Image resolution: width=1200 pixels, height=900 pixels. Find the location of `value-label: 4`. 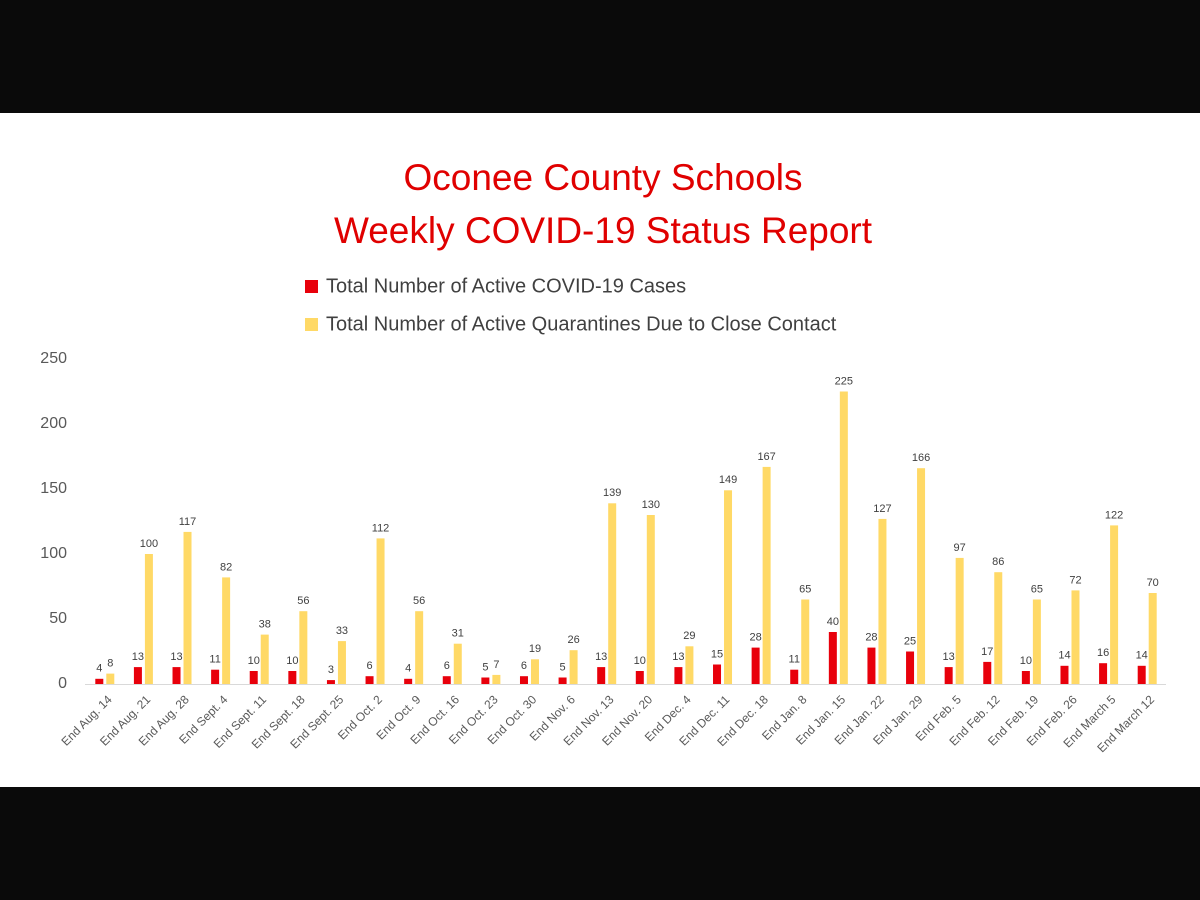

value-label: 4 is located at coordinates (99, 669).